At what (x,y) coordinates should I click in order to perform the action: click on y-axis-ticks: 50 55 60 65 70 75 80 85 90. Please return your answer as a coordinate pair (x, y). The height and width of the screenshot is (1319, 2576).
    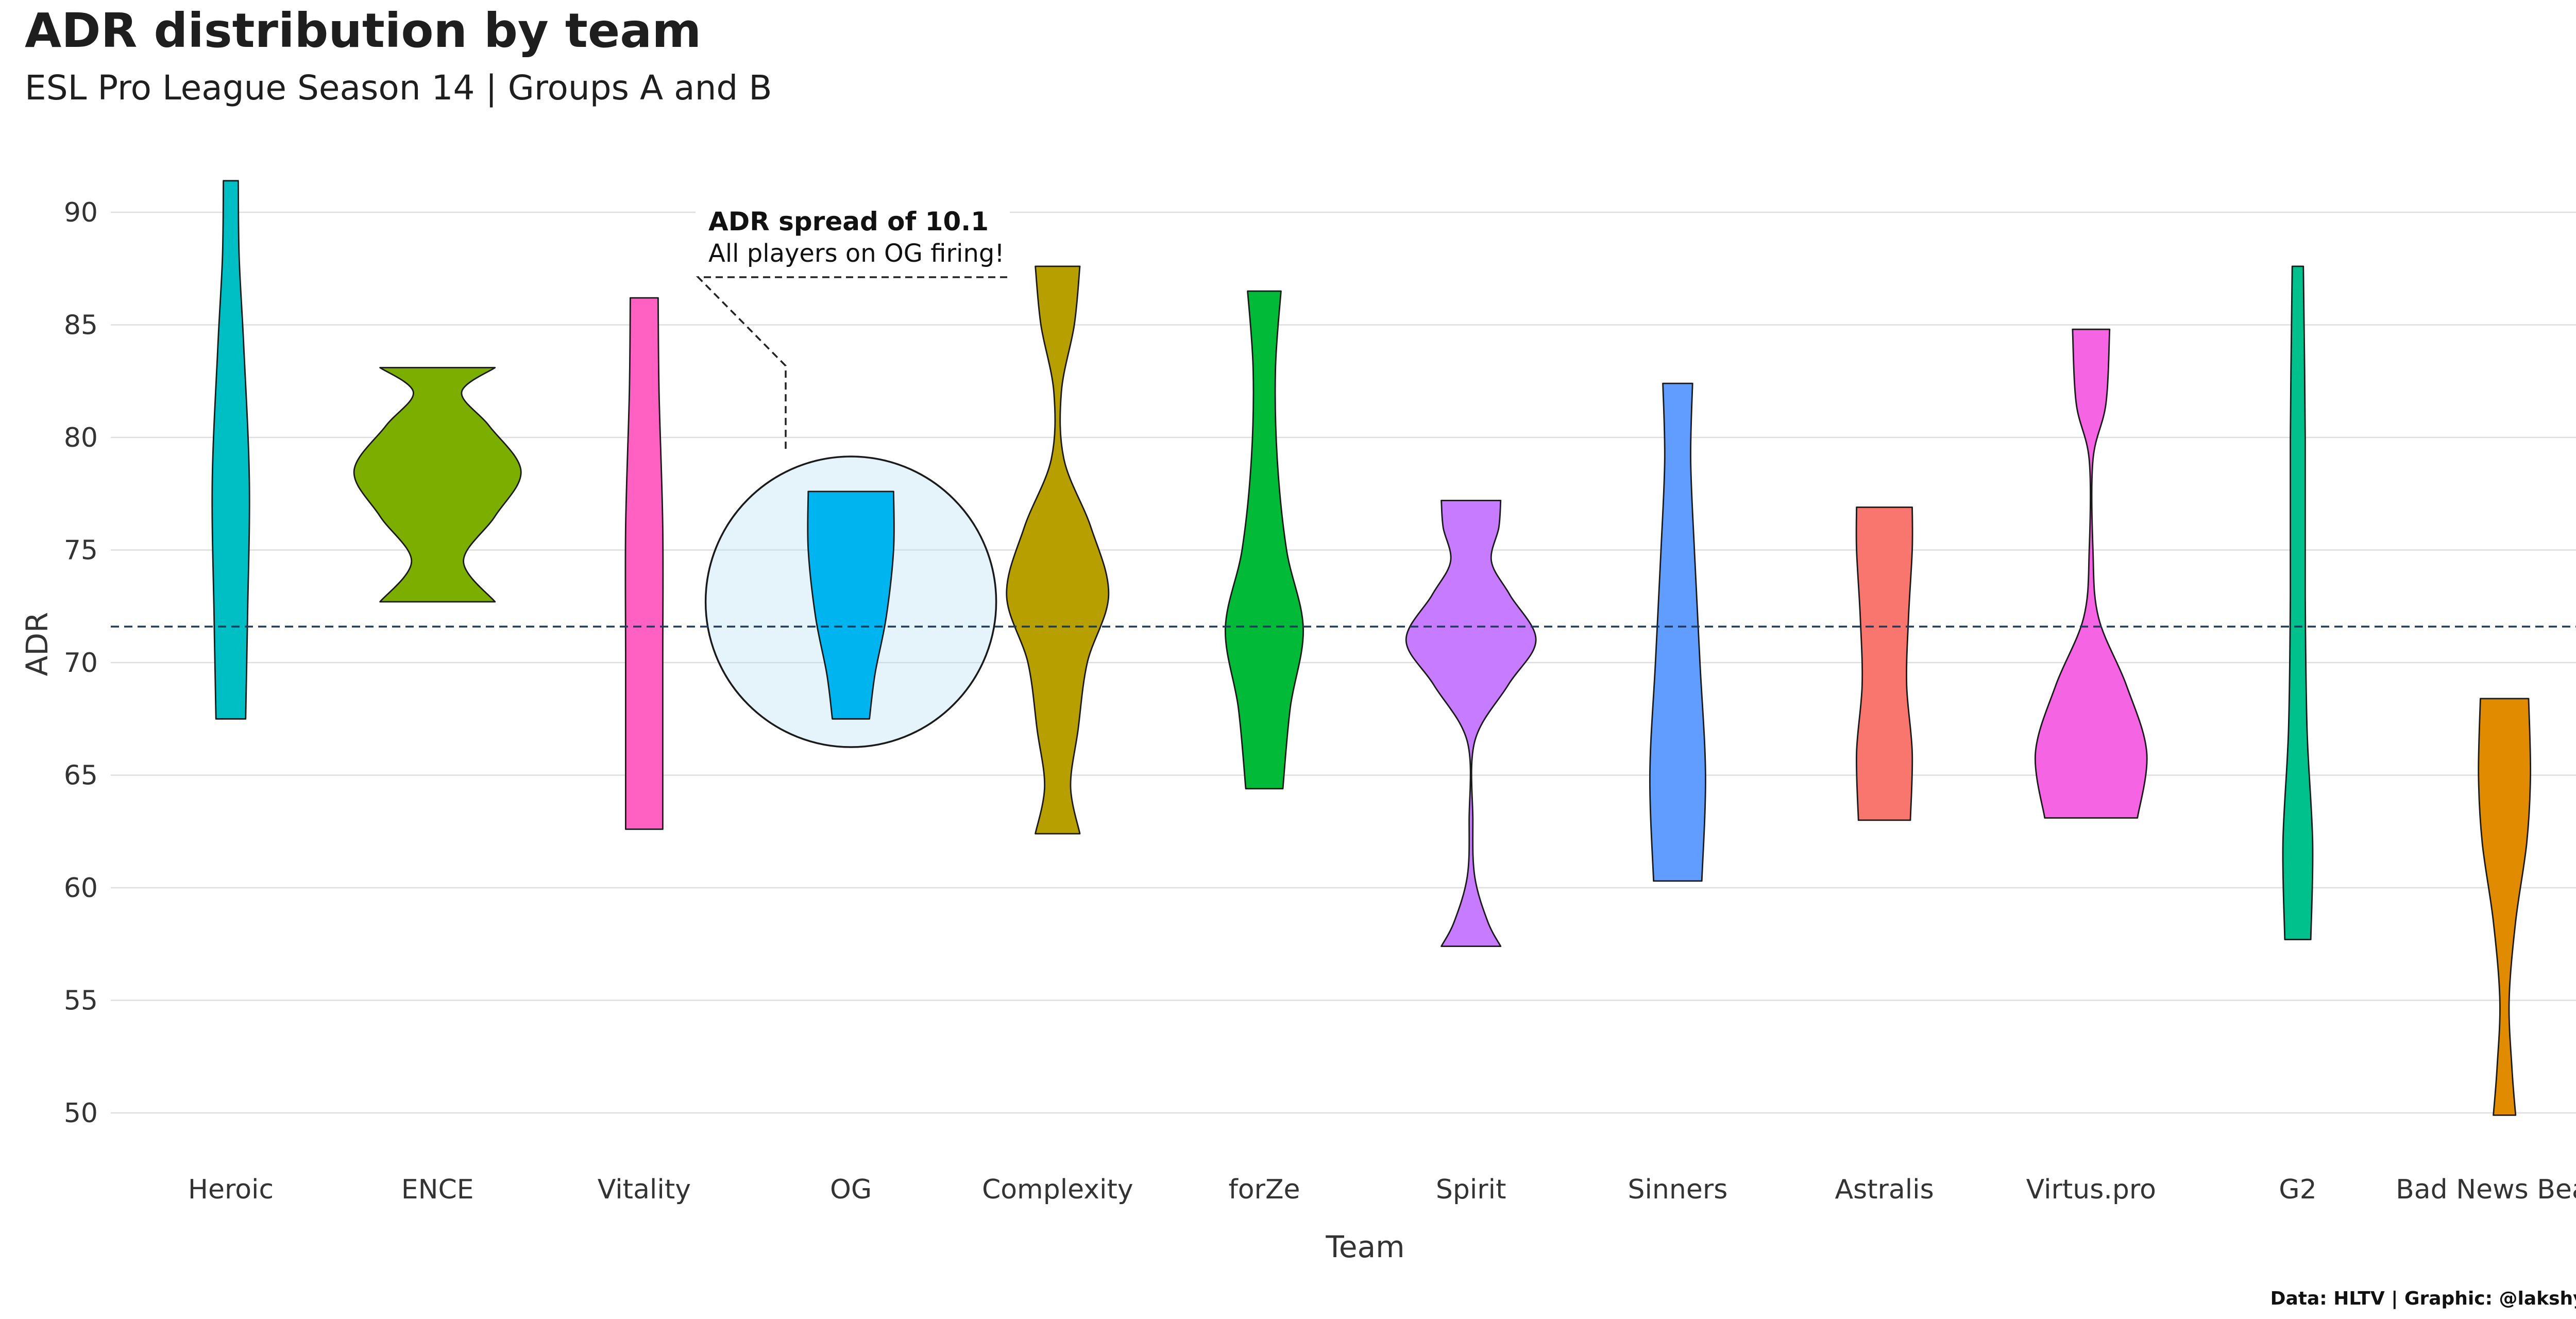
    Looking at the image, I should click on (81, 663).